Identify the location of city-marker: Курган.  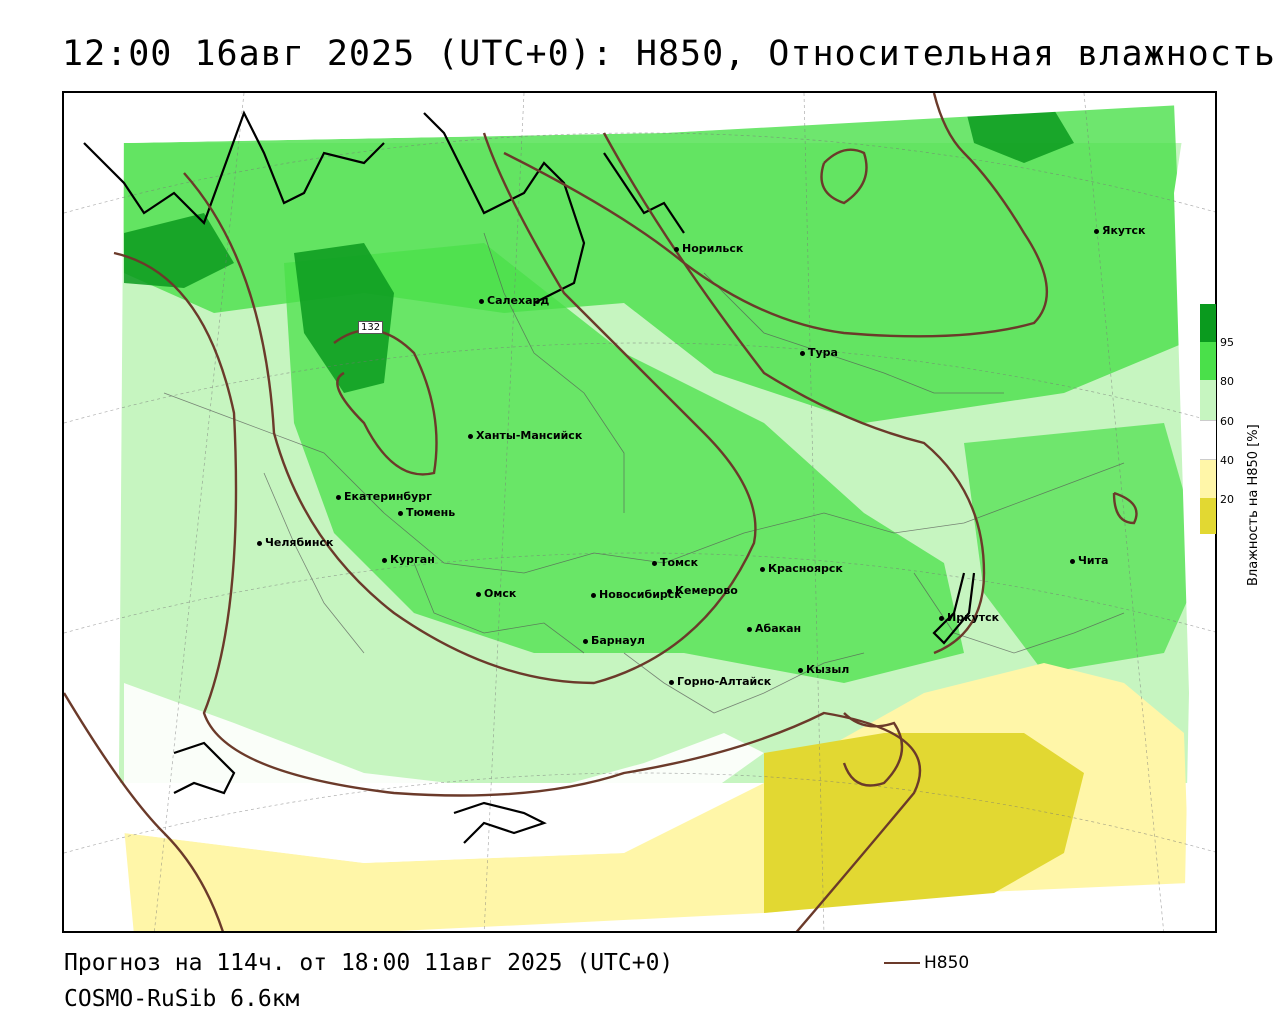
(408, 560).